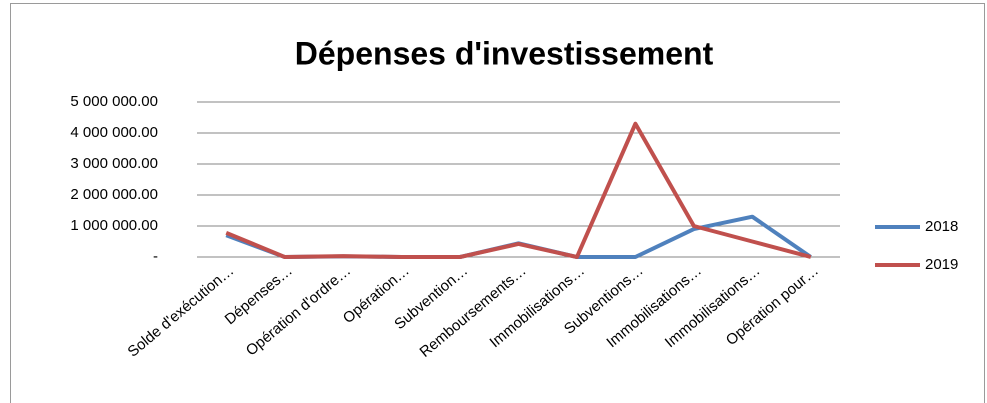  I want to click on y-tick-label: 4 000 000.00, so click(114, 132).